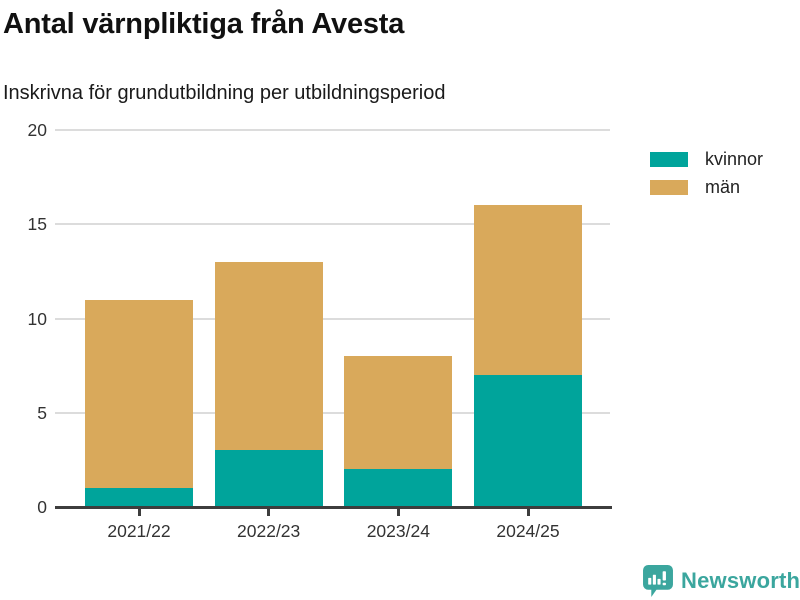 This screenshot has width=800, height=600. Describe the element at coordinates (734, 159) in the screenshot. I see `legend-label: kvinnor` at that location.